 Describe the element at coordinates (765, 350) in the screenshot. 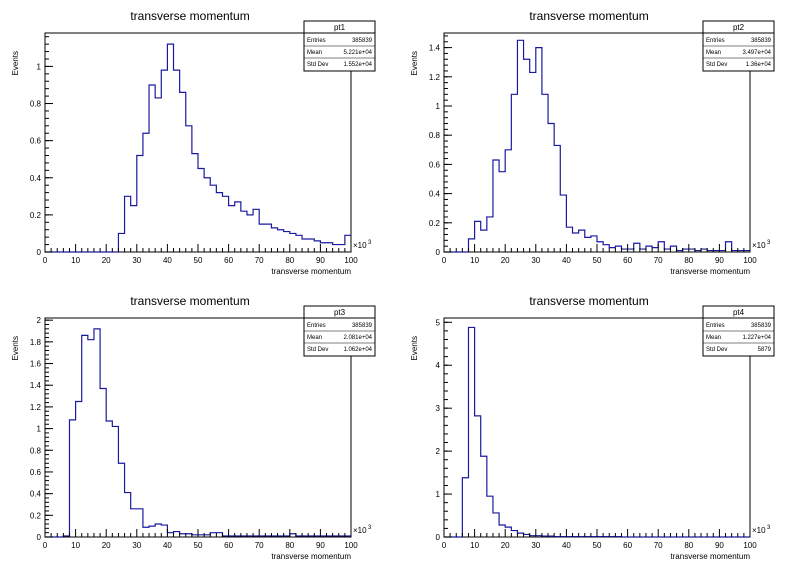

I see `stats-row-value: 5879` at that location.